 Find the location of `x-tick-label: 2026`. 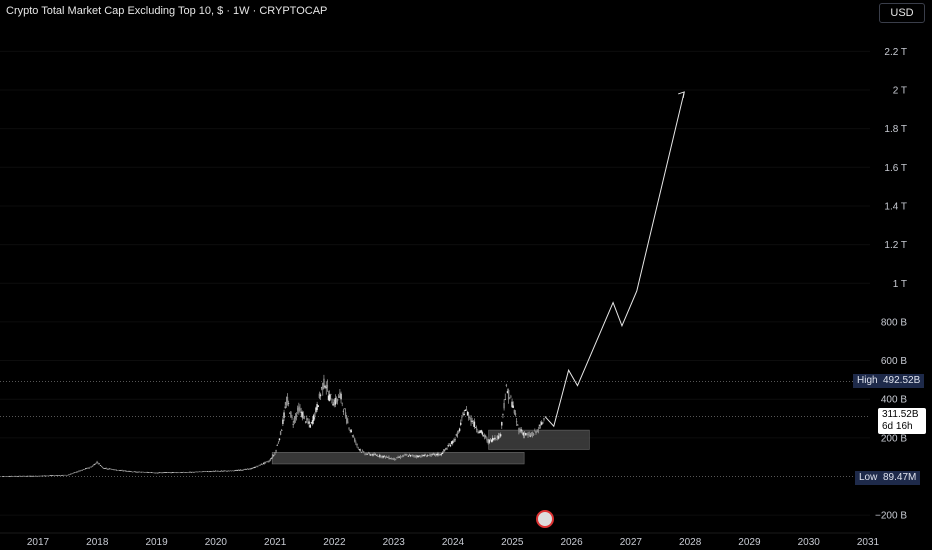

x-tick-label: 2026 is located at coordinates (571, 542).